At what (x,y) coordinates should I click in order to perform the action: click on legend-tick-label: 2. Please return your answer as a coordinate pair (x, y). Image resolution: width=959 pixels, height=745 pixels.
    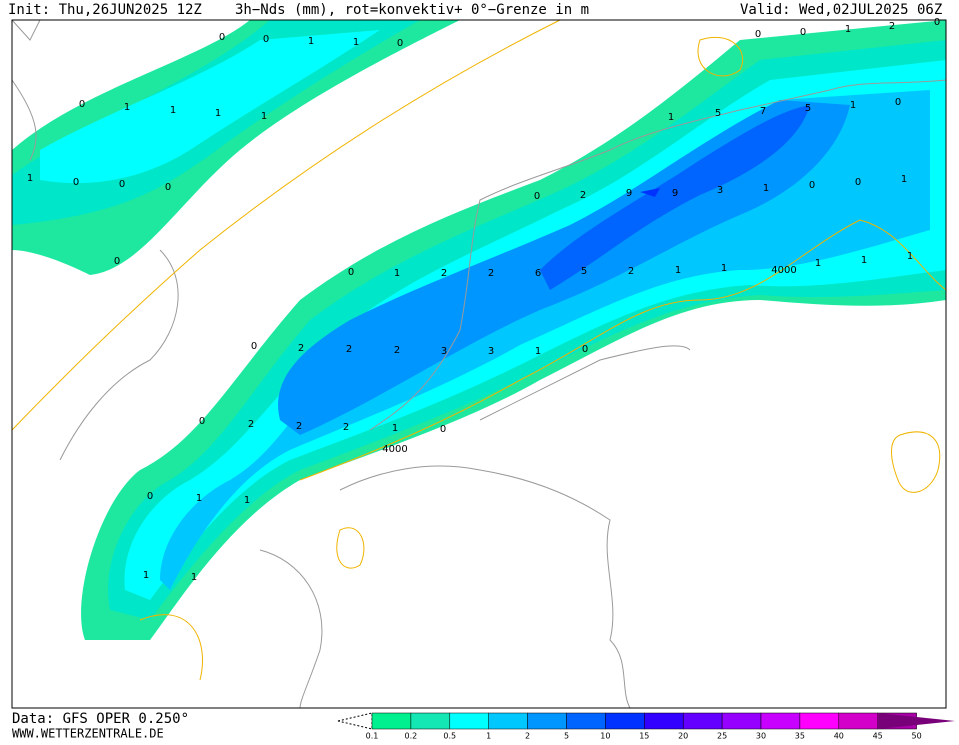
    Looking at the image, I should click on (527, 736).